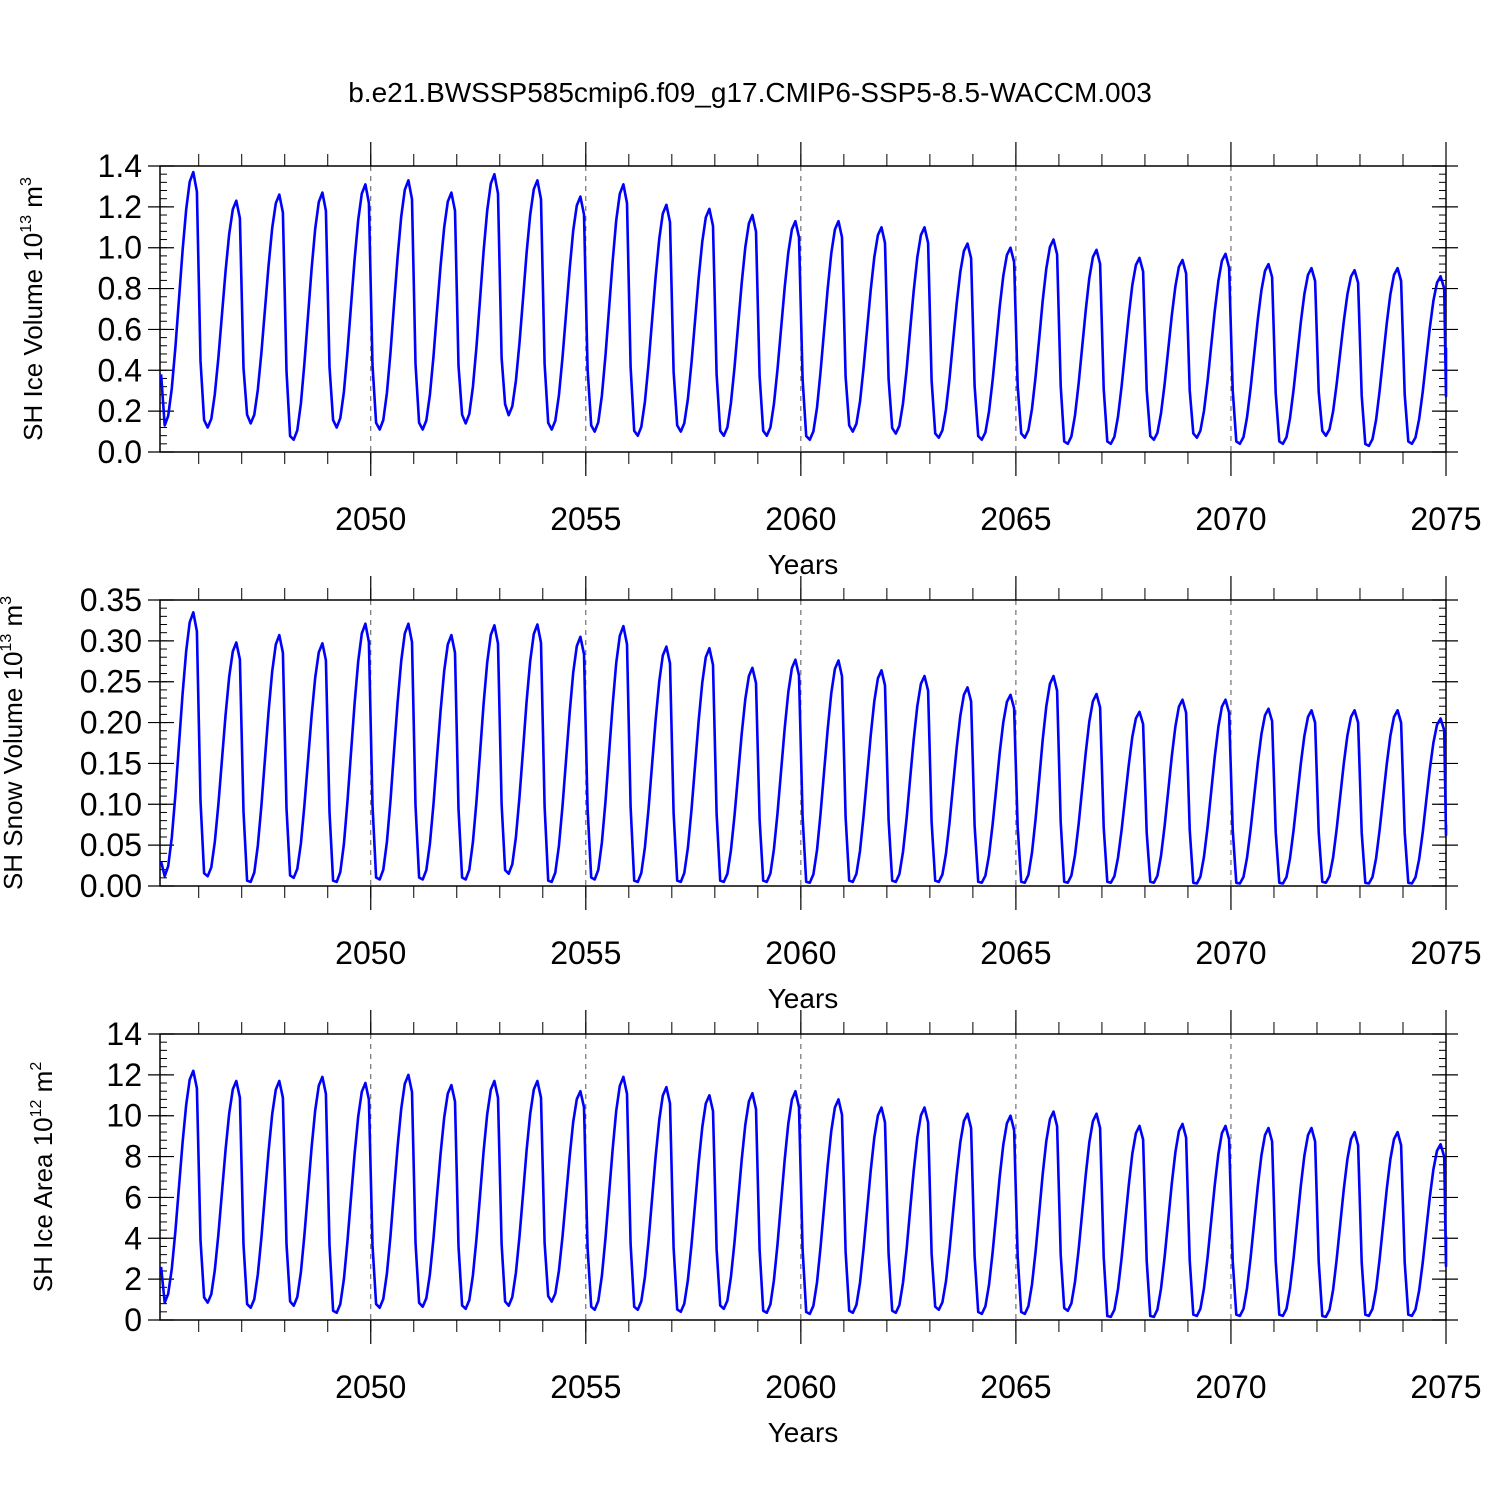 This screenshot has height=1500, width=1500. I want to click on y-tick-label: 2, so click(133, 1279).